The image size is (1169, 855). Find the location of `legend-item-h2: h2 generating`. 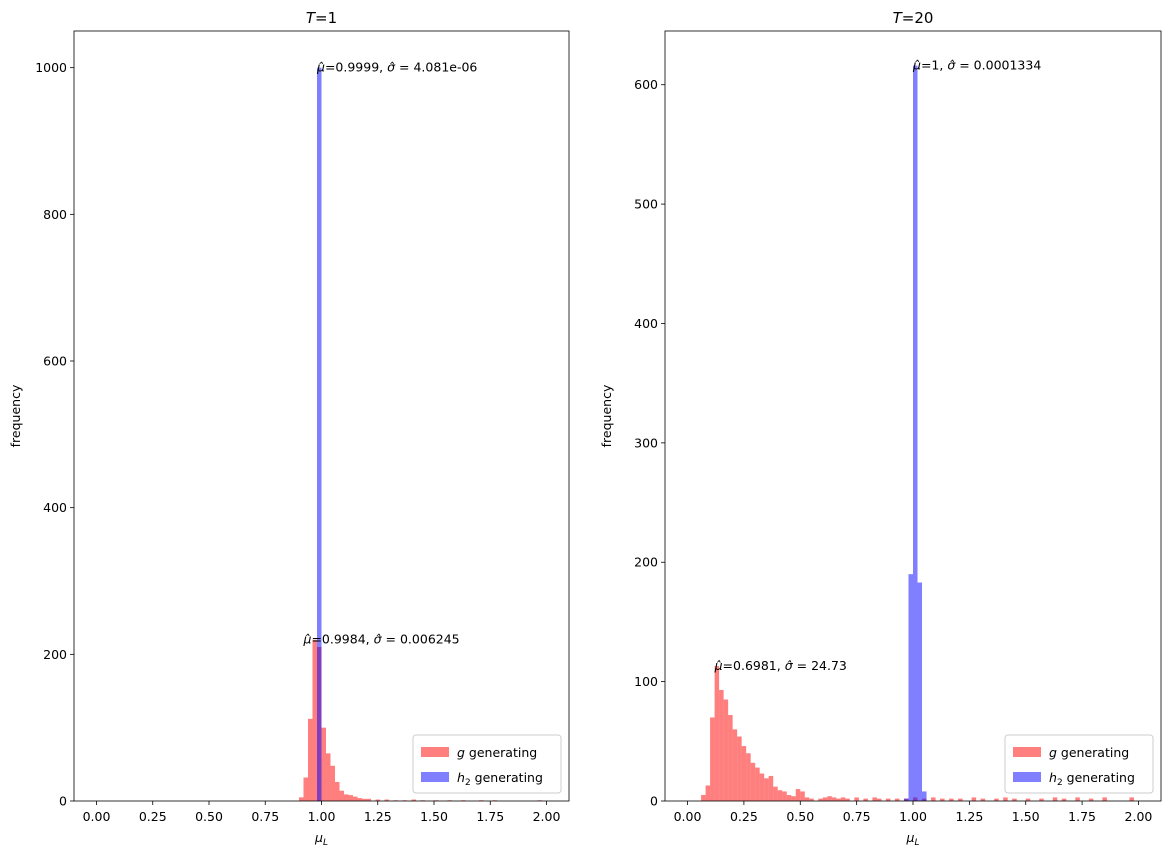

legend-item-h2: h2 generating is located at coordinates (1074, 779).